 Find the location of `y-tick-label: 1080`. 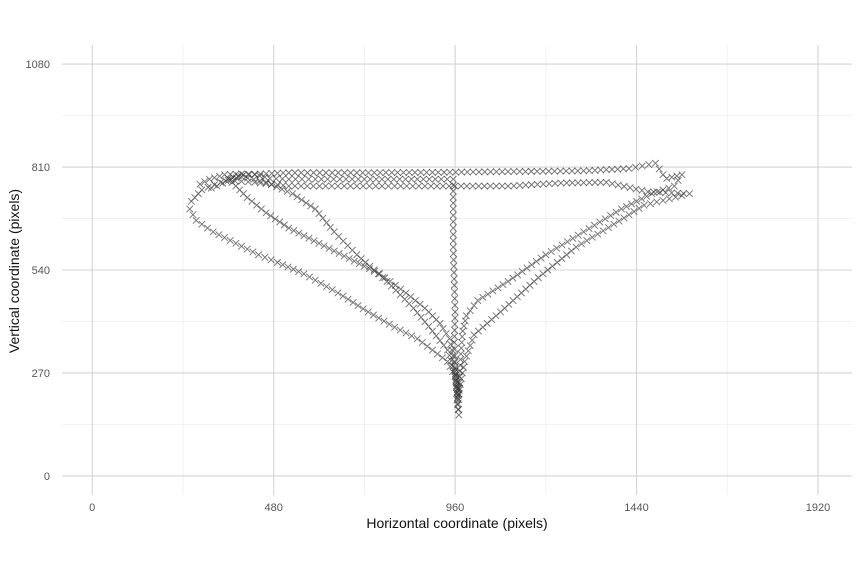

y-tick-label: 1080 is located at coordinates (38, 65).